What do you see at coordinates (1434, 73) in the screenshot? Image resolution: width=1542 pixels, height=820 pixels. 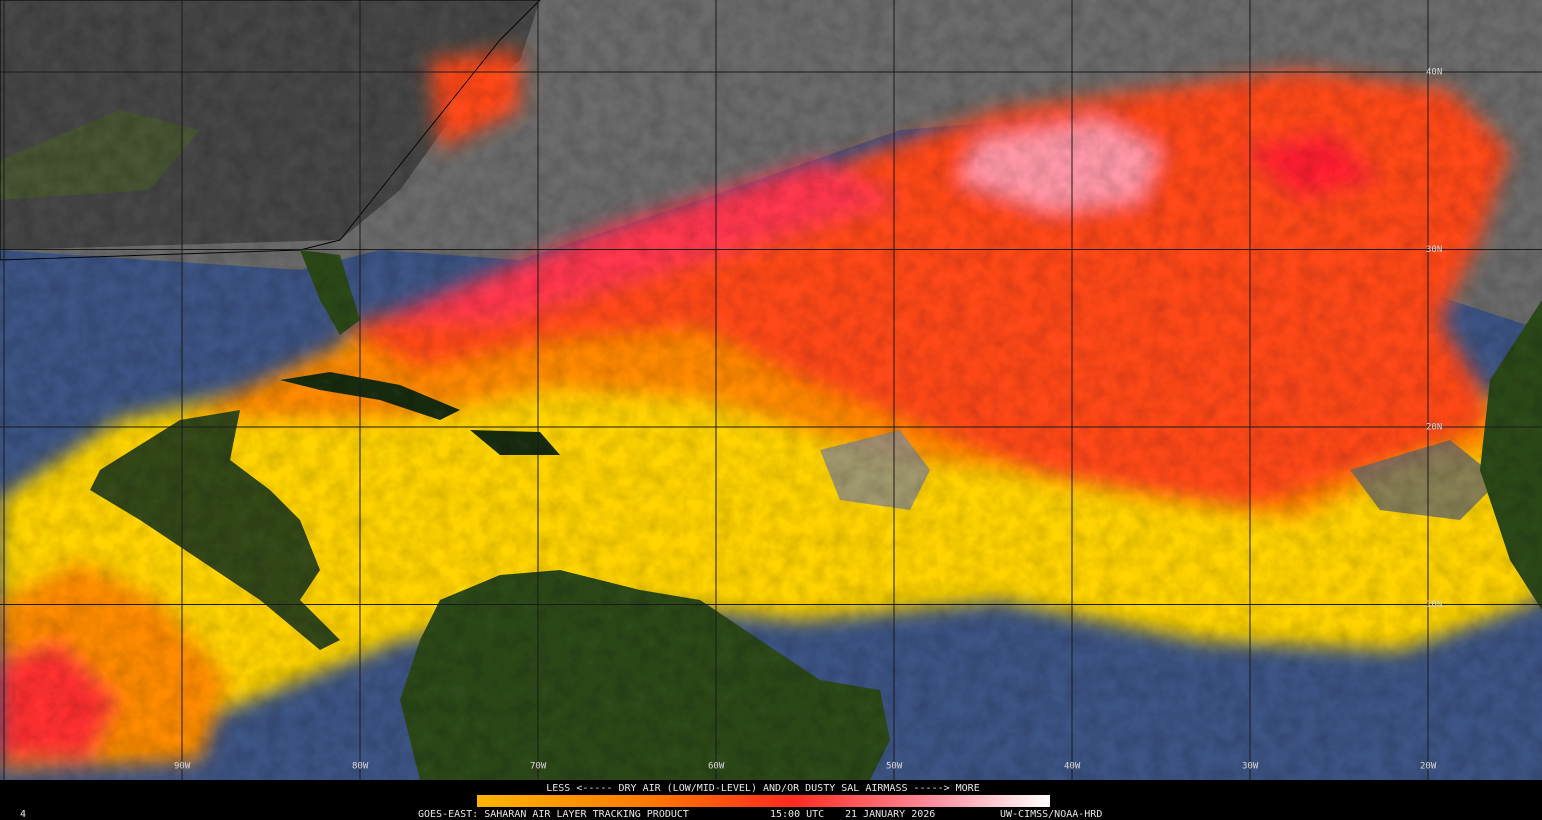 I see `lat-label: 40N` at bounding box center [1434, 73].